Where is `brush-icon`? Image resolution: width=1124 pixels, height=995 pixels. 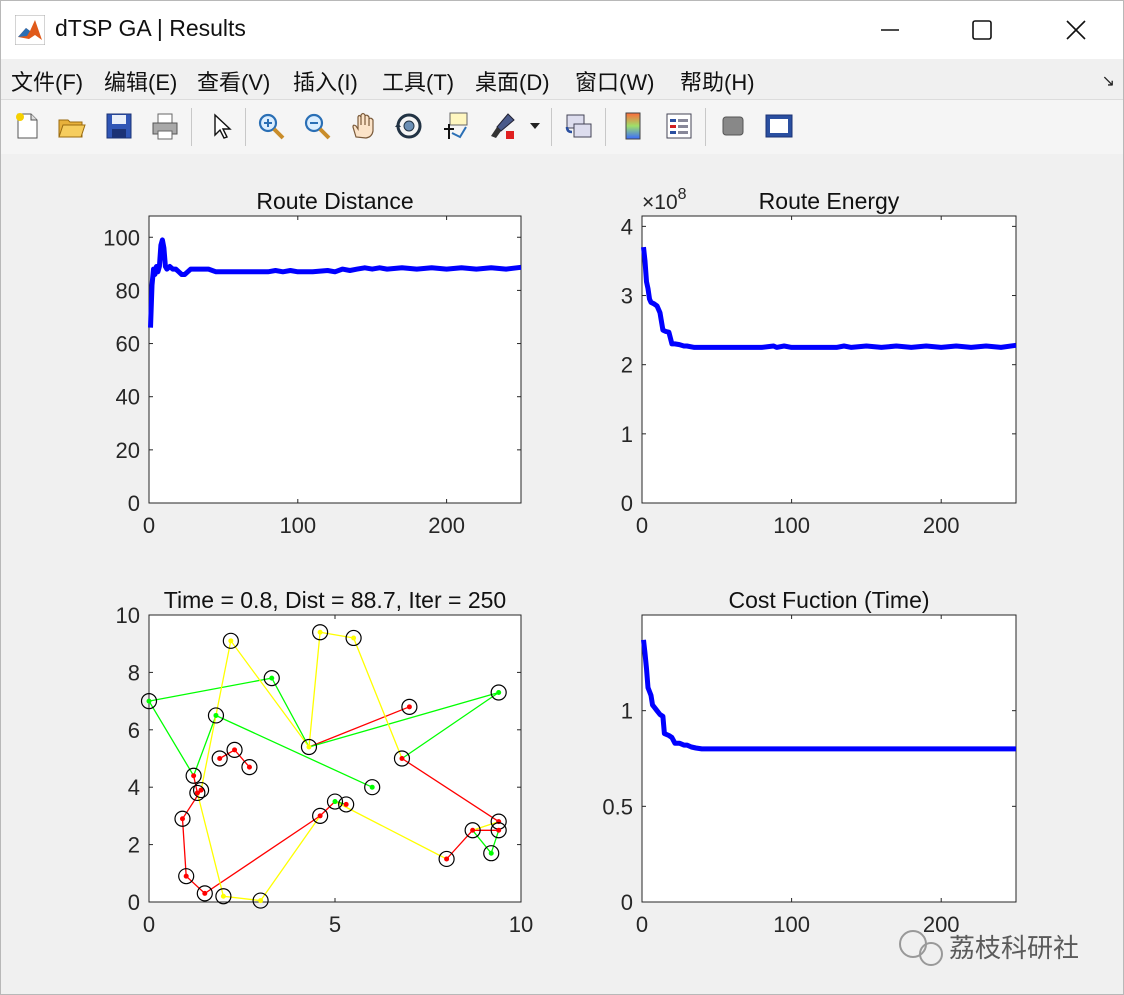
brush-icon is located at coordinates (503, 126).